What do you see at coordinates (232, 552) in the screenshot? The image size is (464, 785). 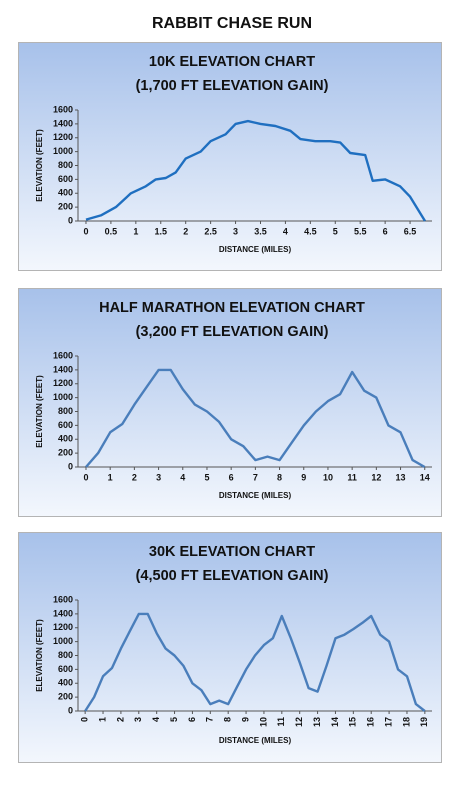 I see `chart-title: 30K ELEVATION CHART` at bounding box center [232, 552].